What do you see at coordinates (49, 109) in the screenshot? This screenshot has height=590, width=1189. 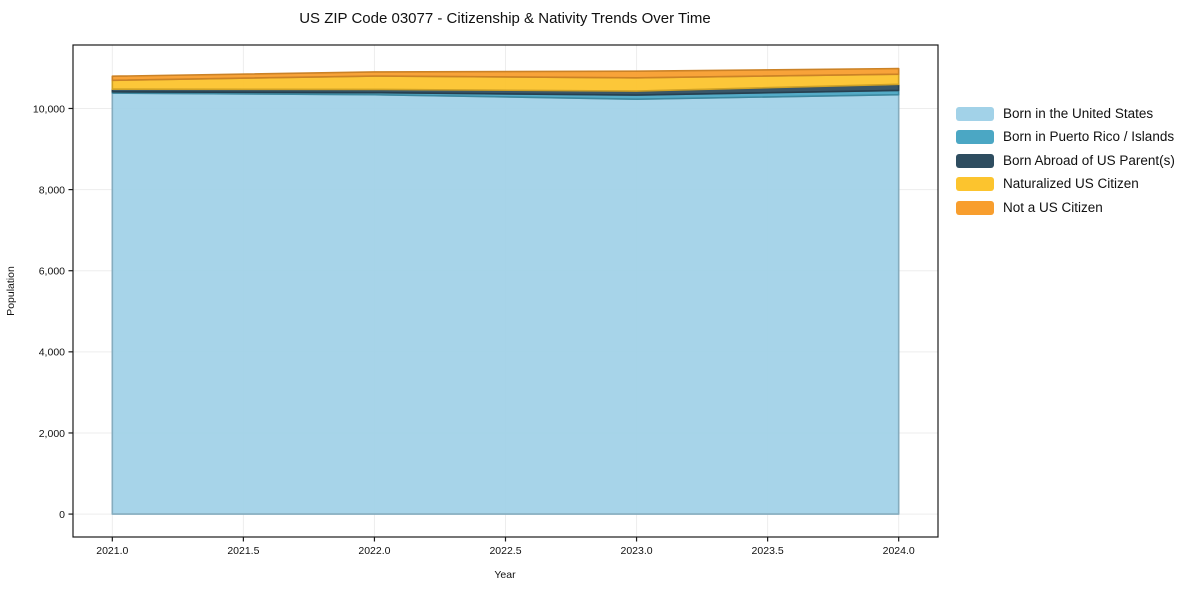 I see `y-tick-label: 10,000` at bounding box center [49, 109].